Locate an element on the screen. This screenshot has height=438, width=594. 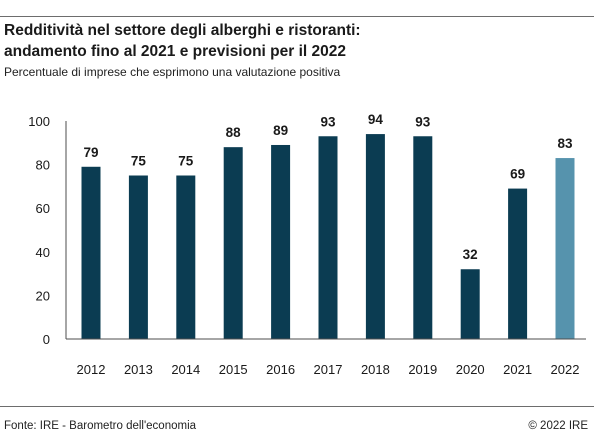
data-label-2019: 93 is located at coordinates (423, 121).